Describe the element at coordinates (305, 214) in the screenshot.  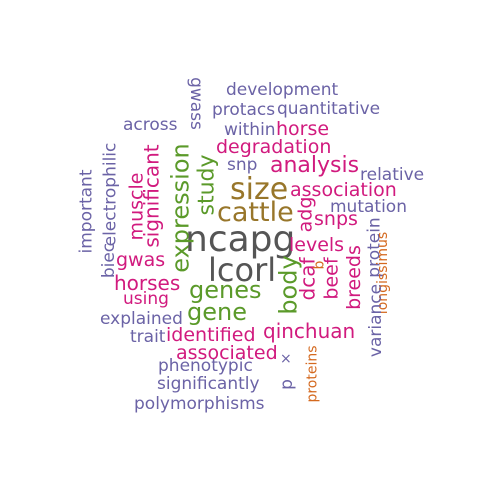
I see `word-adg: adg` at that location.